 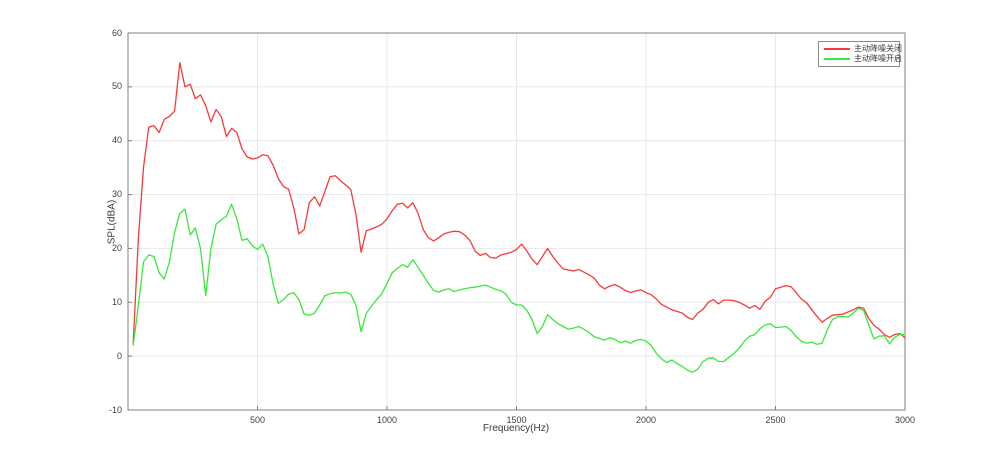 I want to click on y-tick-label: 60, so click(x=116, y=32).